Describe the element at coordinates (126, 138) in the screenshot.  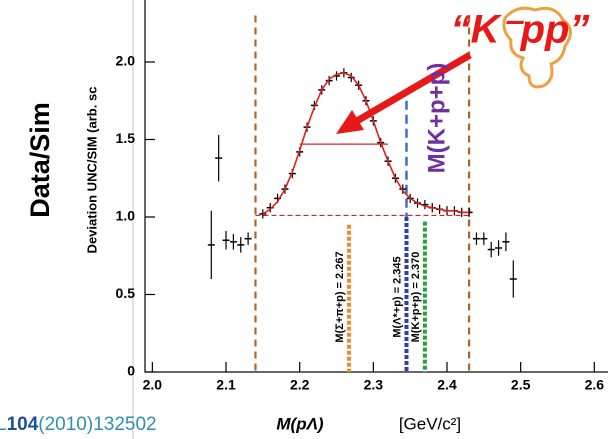
I see `y-tick-label: 1.5` at that location.